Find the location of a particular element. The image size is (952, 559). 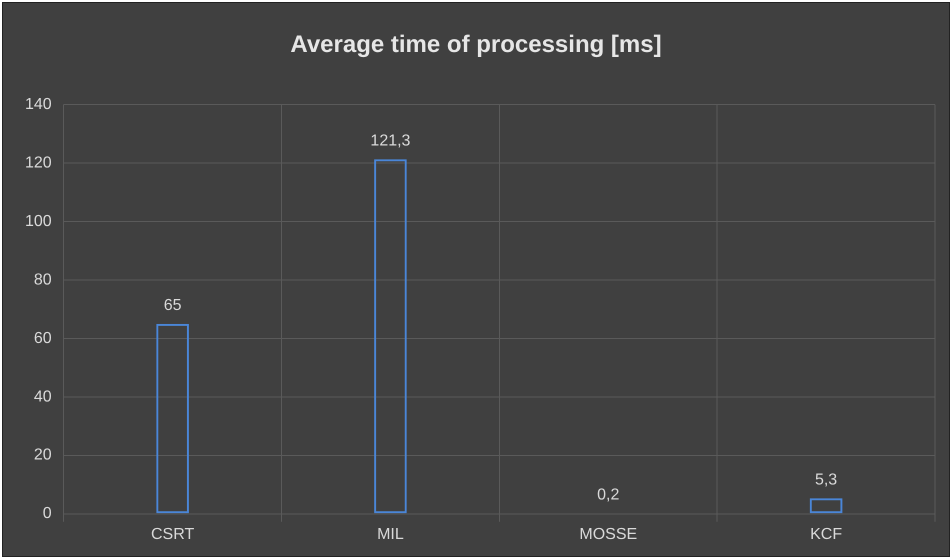

data-label: 121,3 is located at coordinates (390, 141).